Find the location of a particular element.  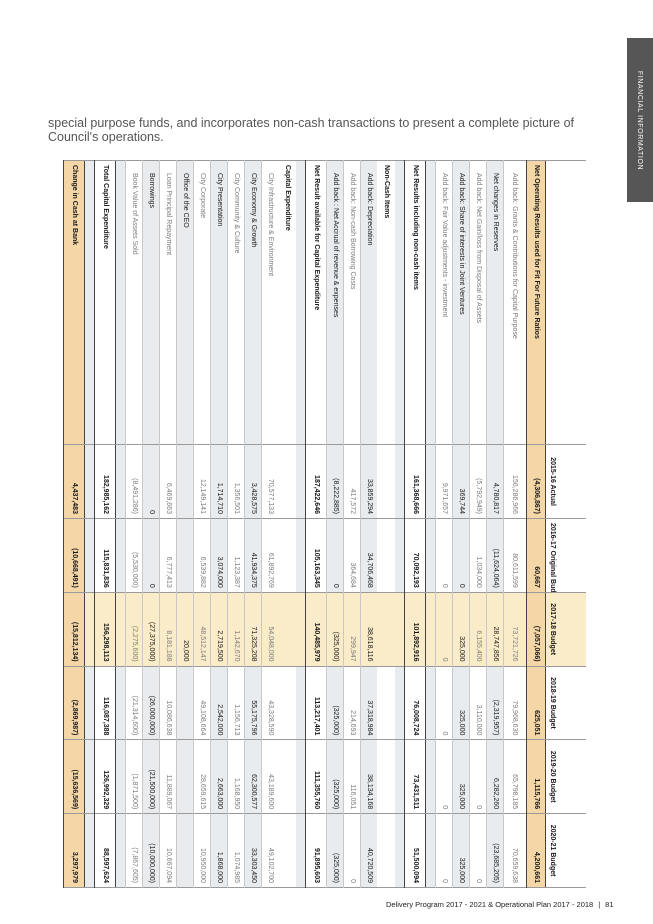

value-cell: (21,314,600) is located at coordinates (134, 703).